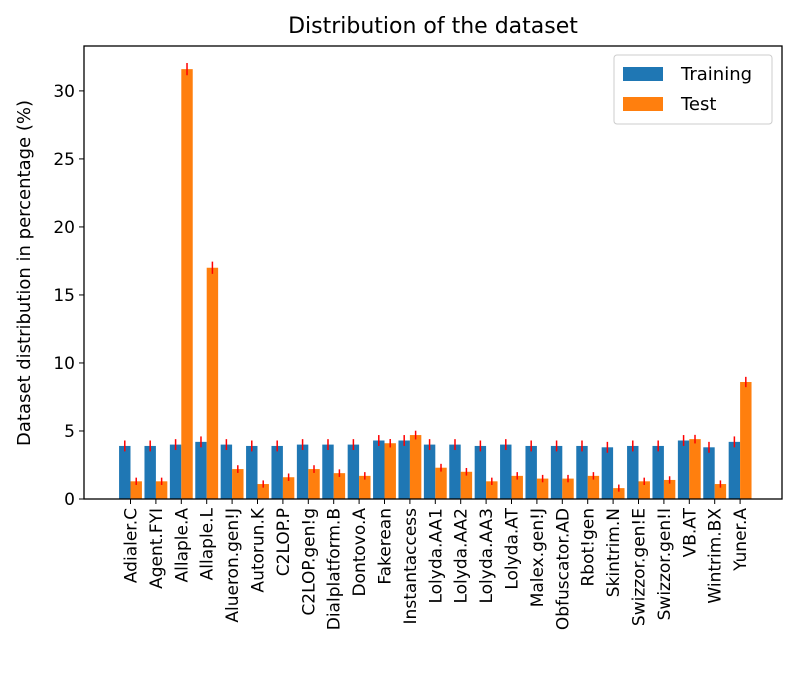 The width and height of the screenshot is (796, 679). I want to click on x-tick-label: Malex.gen!J, so click(538, 557).